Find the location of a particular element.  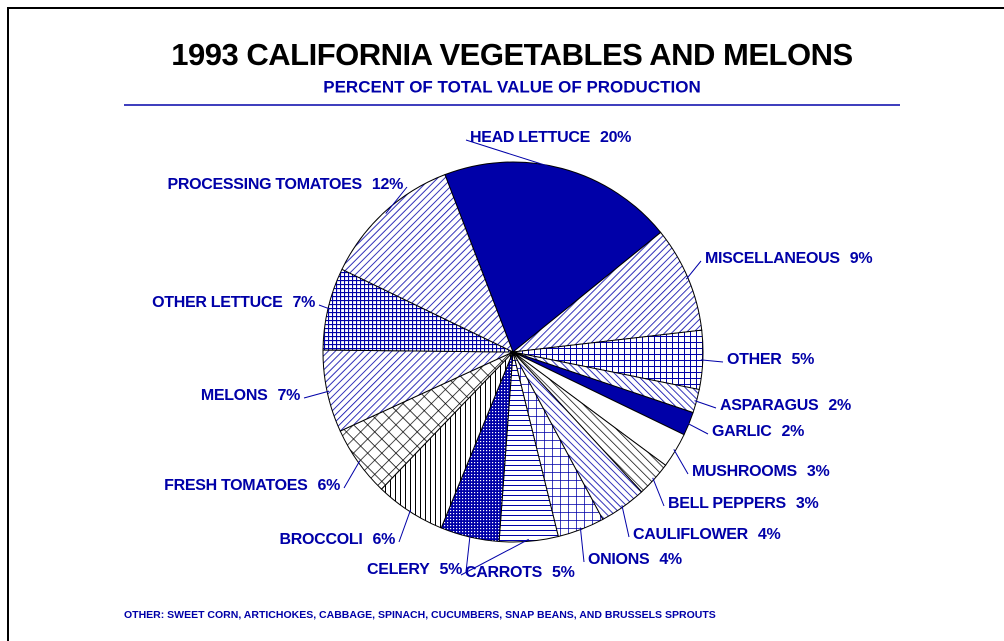

category-label: OTHER LETTUCE is located at coordinates (217, 302).